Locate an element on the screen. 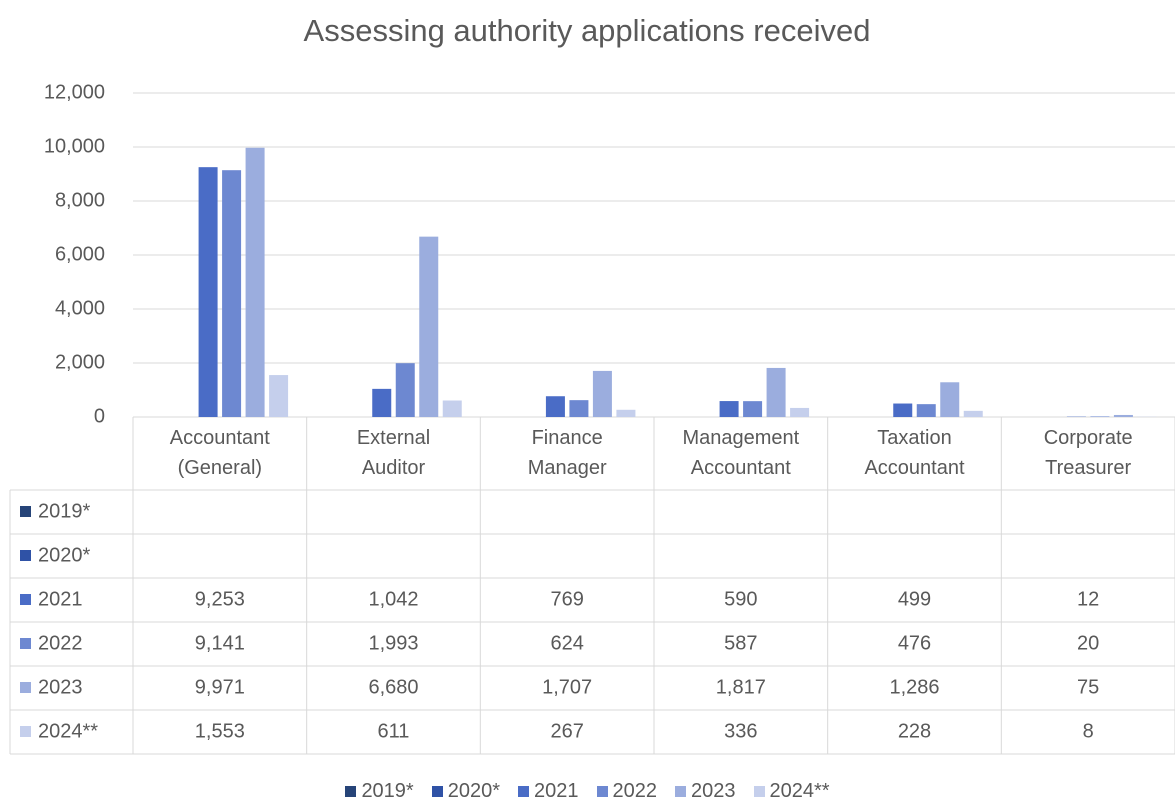  y-tick-label: 4,000 is located at coordinates (80, 308).